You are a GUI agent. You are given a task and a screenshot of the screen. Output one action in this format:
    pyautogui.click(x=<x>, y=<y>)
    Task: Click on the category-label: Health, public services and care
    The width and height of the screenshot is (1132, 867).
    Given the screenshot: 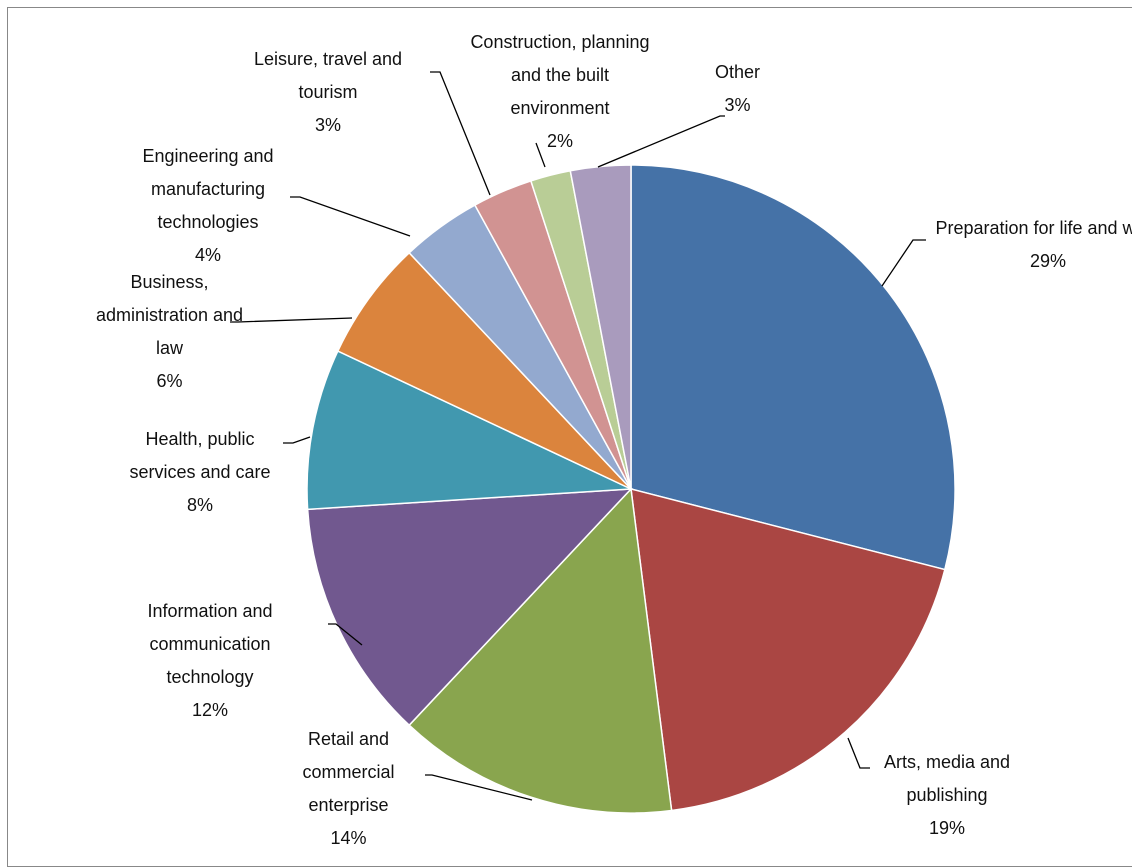 What is the action you would take?
    pyautogui.click(x=200, y=455)
    